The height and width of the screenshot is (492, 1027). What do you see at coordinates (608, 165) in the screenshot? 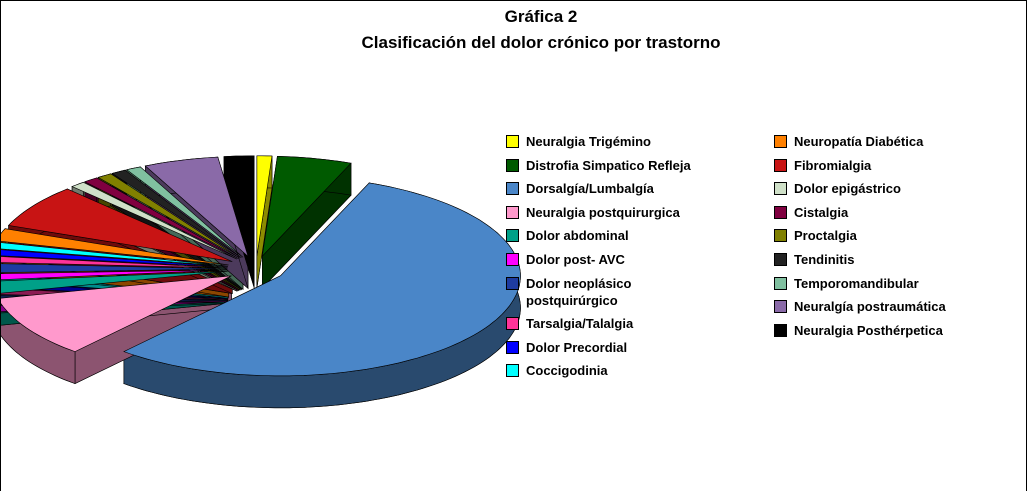
I see `legend-label: Distrofia Simpatico Refleja` at bounding box center [608, 165].